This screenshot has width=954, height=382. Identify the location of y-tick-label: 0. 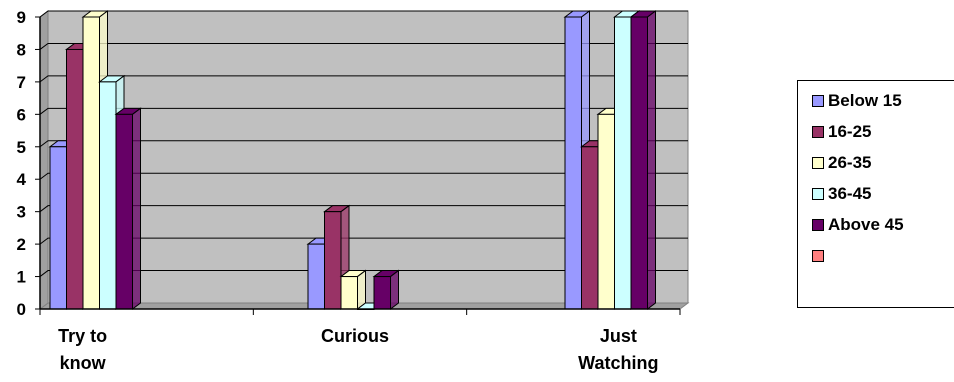
(21, 309).